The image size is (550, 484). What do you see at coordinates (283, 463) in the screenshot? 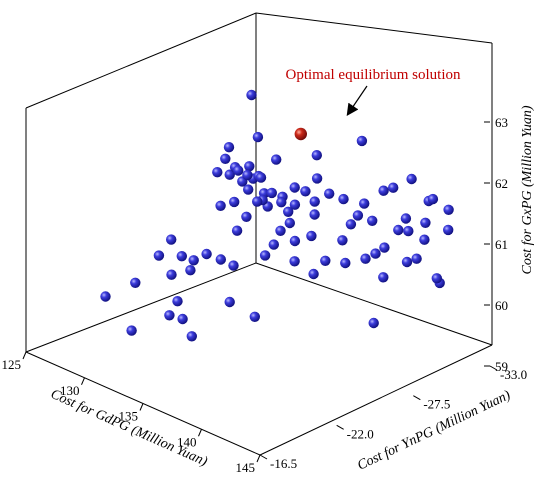
I see `y-tick-label: -16.5` at bounding box center [283, 463].